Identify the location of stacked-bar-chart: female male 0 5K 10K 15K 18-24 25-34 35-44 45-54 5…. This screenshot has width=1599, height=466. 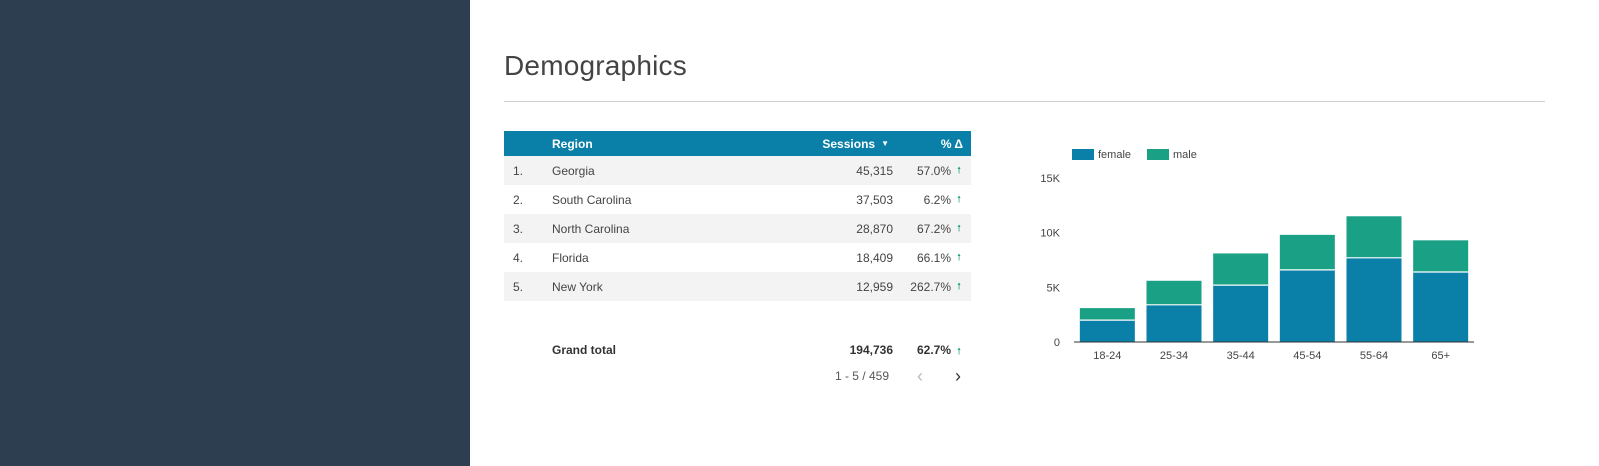
(1257, 255).